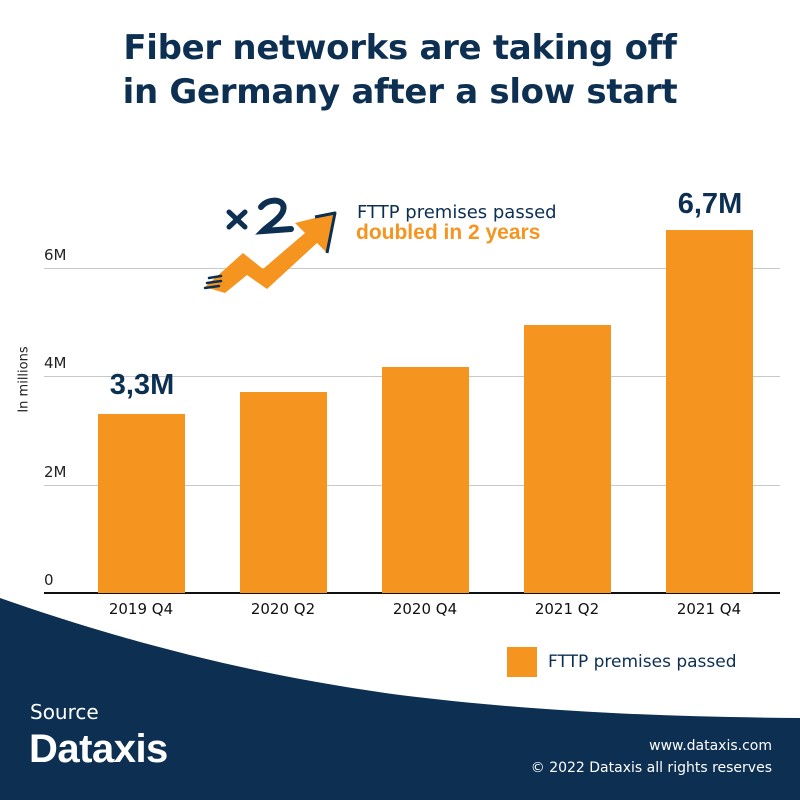 The height and width of the screenshot is (800, 800). Describe the element at coordinates (412, 593) in the screenshot. I see `x-axis-line` at that location.